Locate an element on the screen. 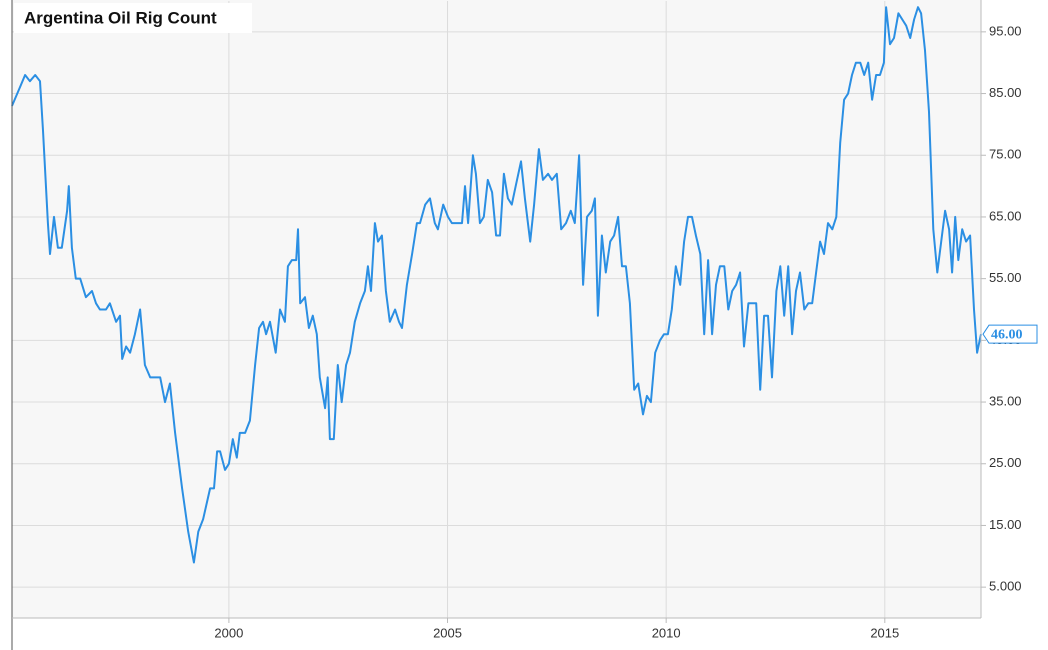  end-label: 46.00 is located at coordinates (1007, 334).